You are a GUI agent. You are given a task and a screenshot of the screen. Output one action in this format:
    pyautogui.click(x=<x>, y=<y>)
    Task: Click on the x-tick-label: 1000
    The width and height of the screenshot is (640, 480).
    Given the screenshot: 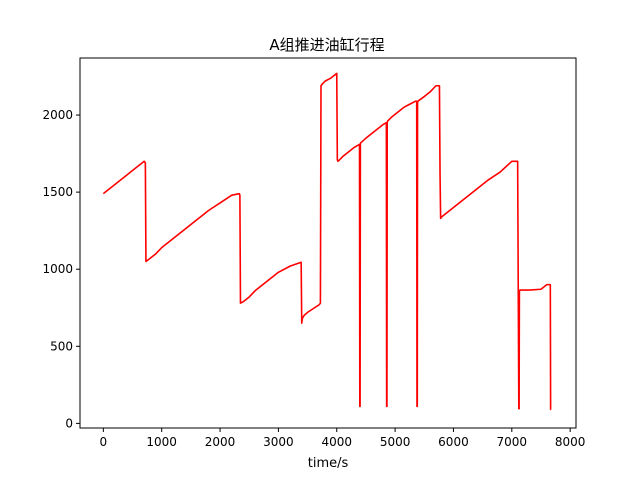 What is the action you would take?
    pyautogui.click(x=161, y=442)
    